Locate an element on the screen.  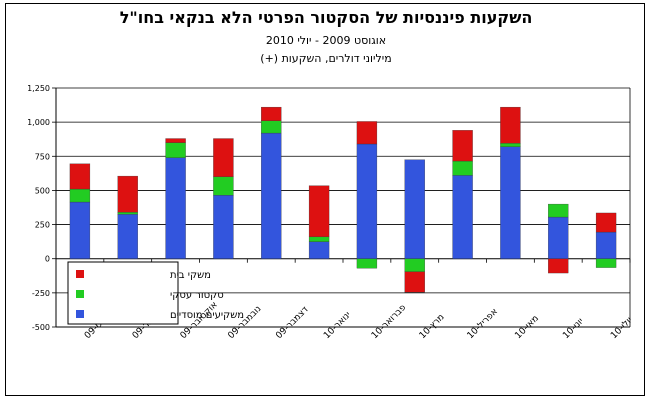
y-tick-label: 750 is located at coordinates (42, 156).